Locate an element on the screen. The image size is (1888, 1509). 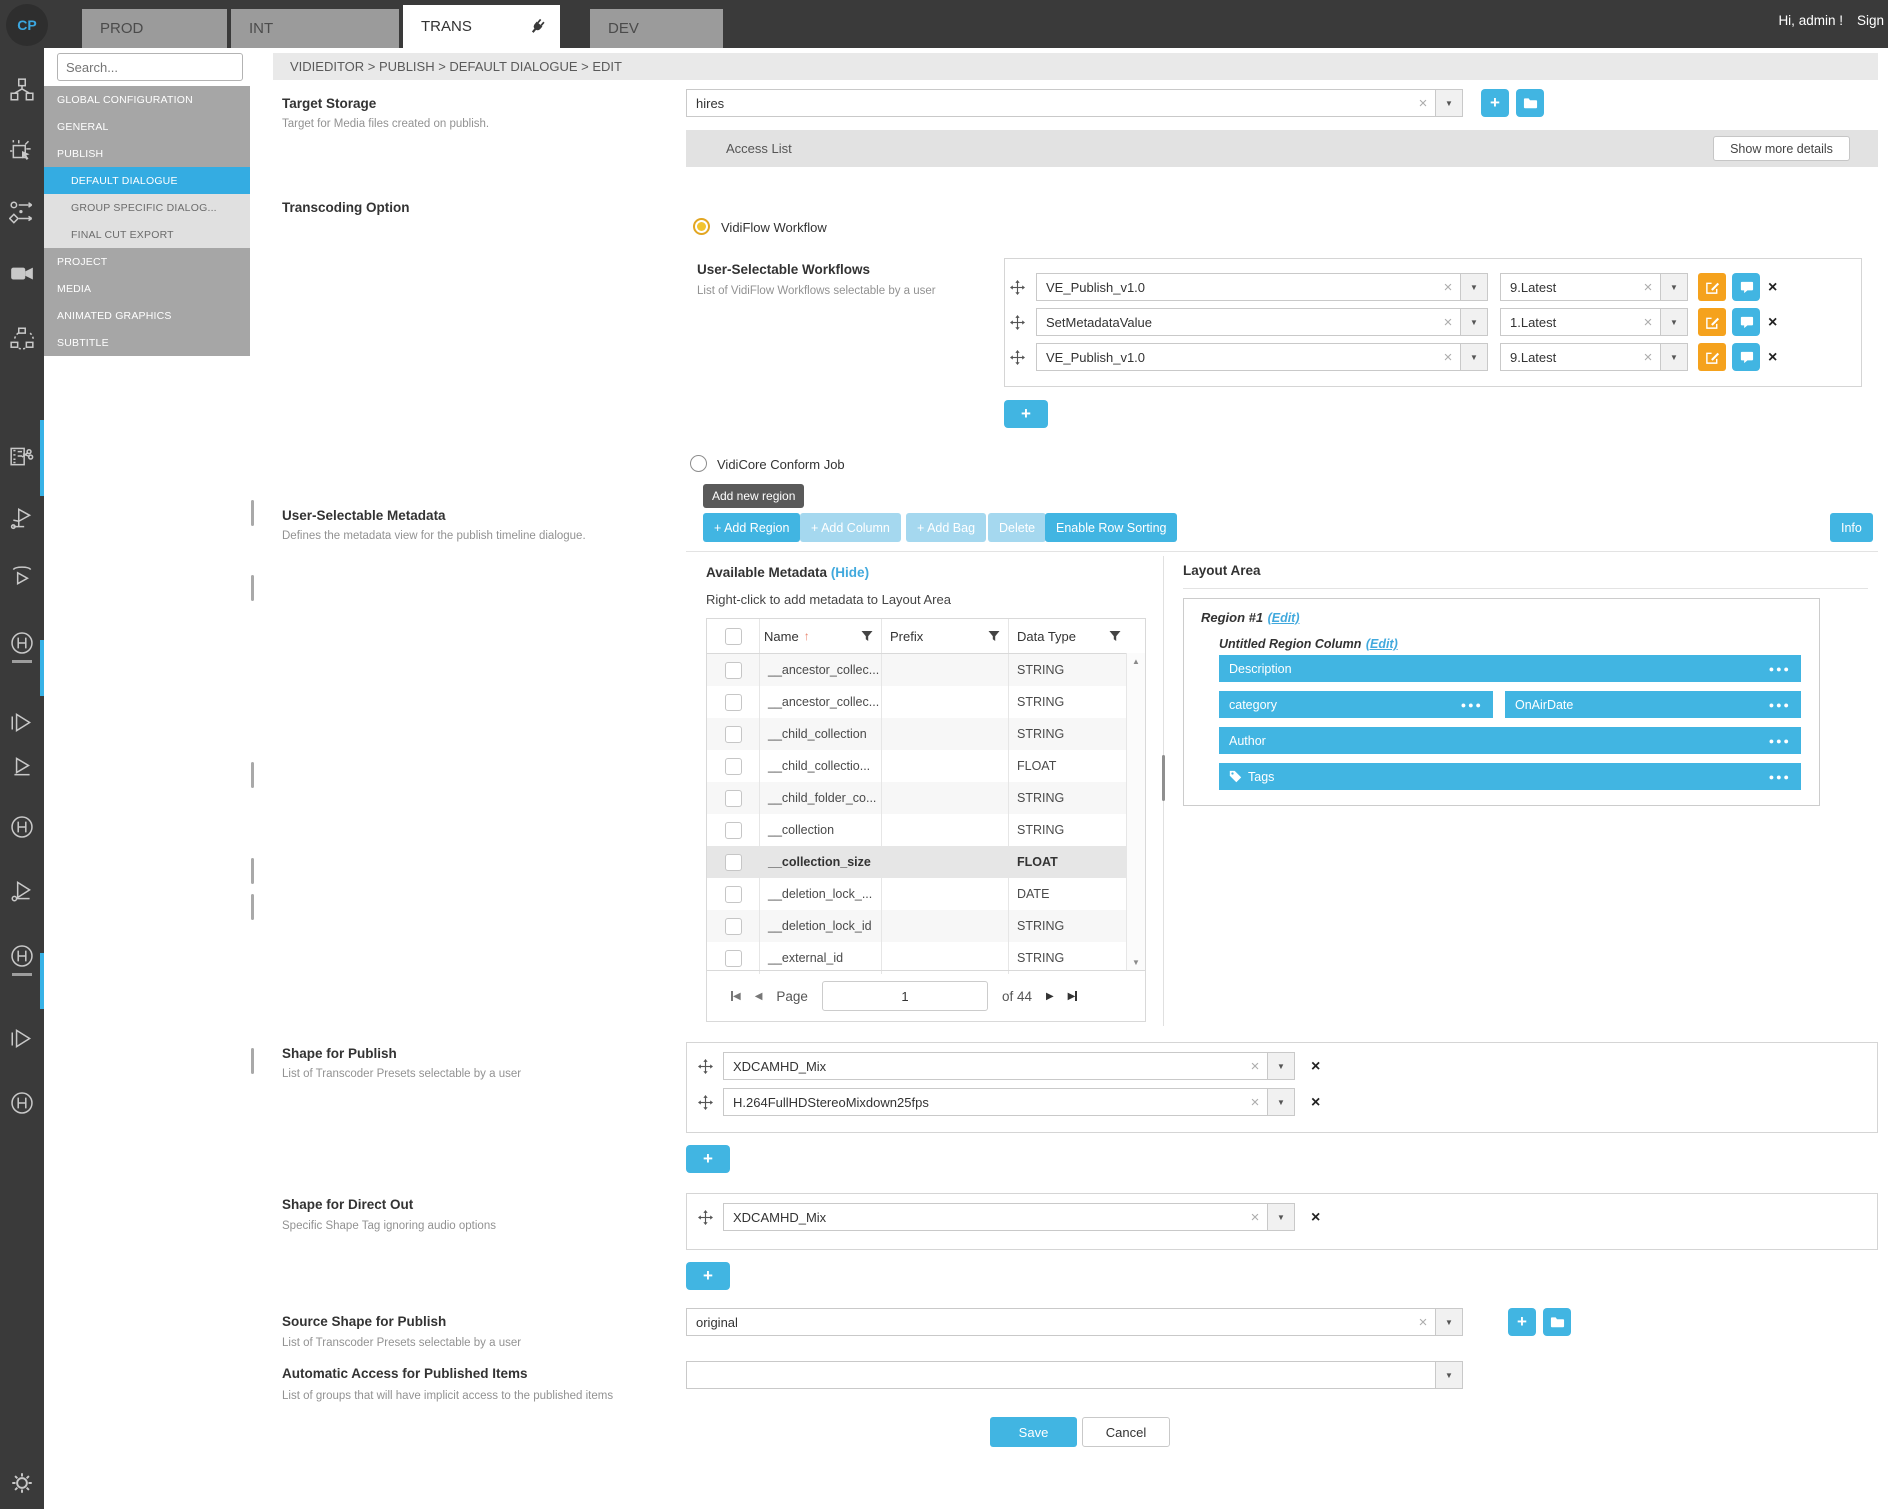
prev-page-button: ◀ is located at coordinates (758, 996).